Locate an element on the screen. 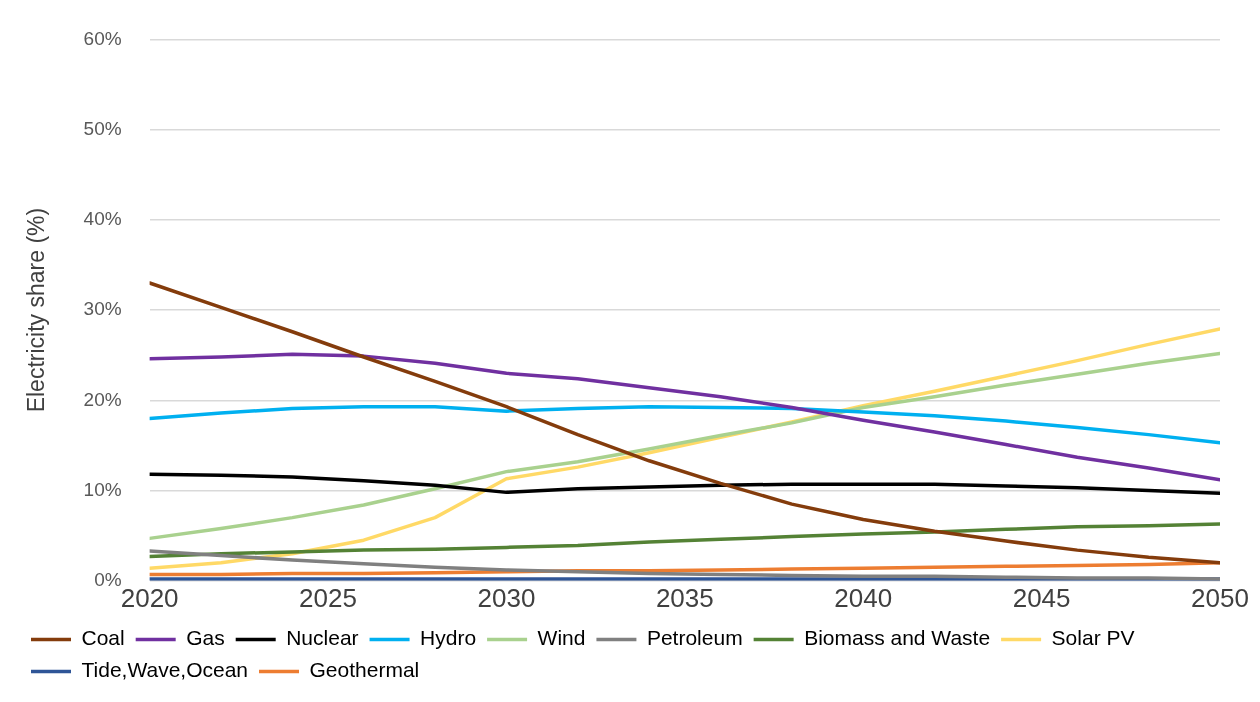 Image resolution: width=1260 pixels, height=702 pixels. y-tick-label: 0% is located at coordinates (108, 580).